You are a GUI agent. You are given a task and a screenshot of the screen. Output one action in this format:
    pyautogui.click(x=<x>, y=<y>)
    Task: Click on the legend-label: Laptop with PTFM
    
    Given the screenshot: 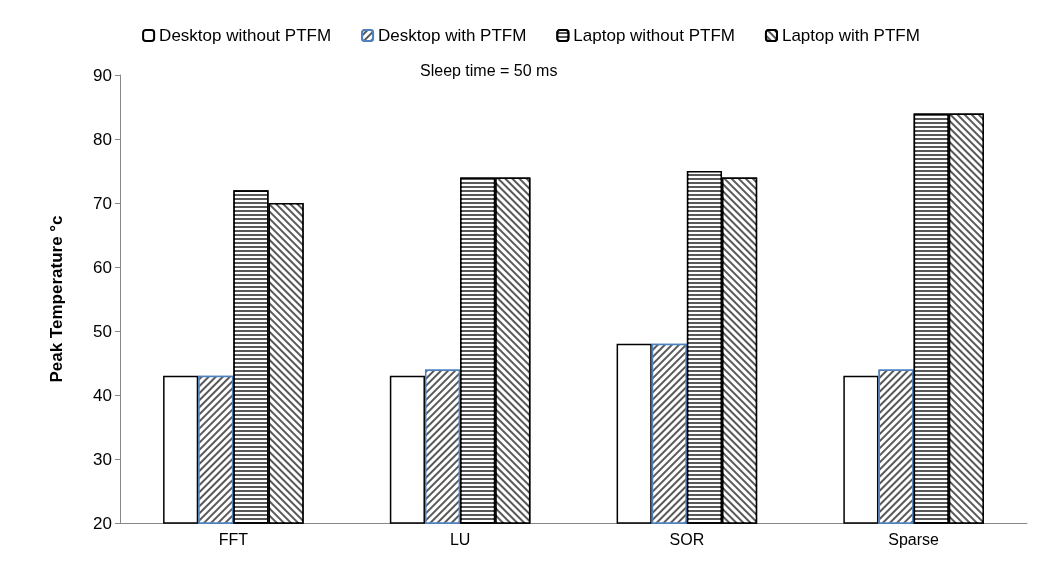 What is the action you would take?
    pyautogui.click(x=850, y=35)
    